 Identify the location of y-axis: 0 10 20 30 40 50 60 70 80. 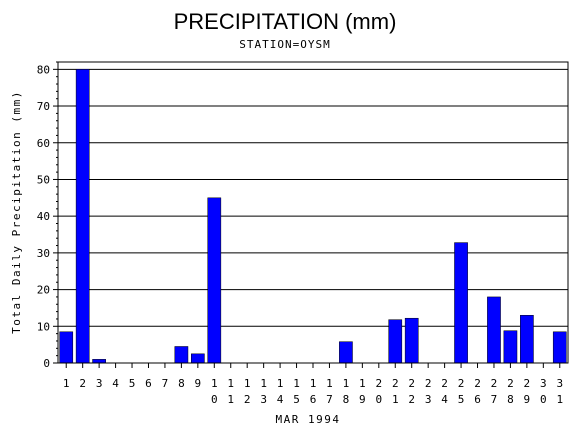
(47, 215).